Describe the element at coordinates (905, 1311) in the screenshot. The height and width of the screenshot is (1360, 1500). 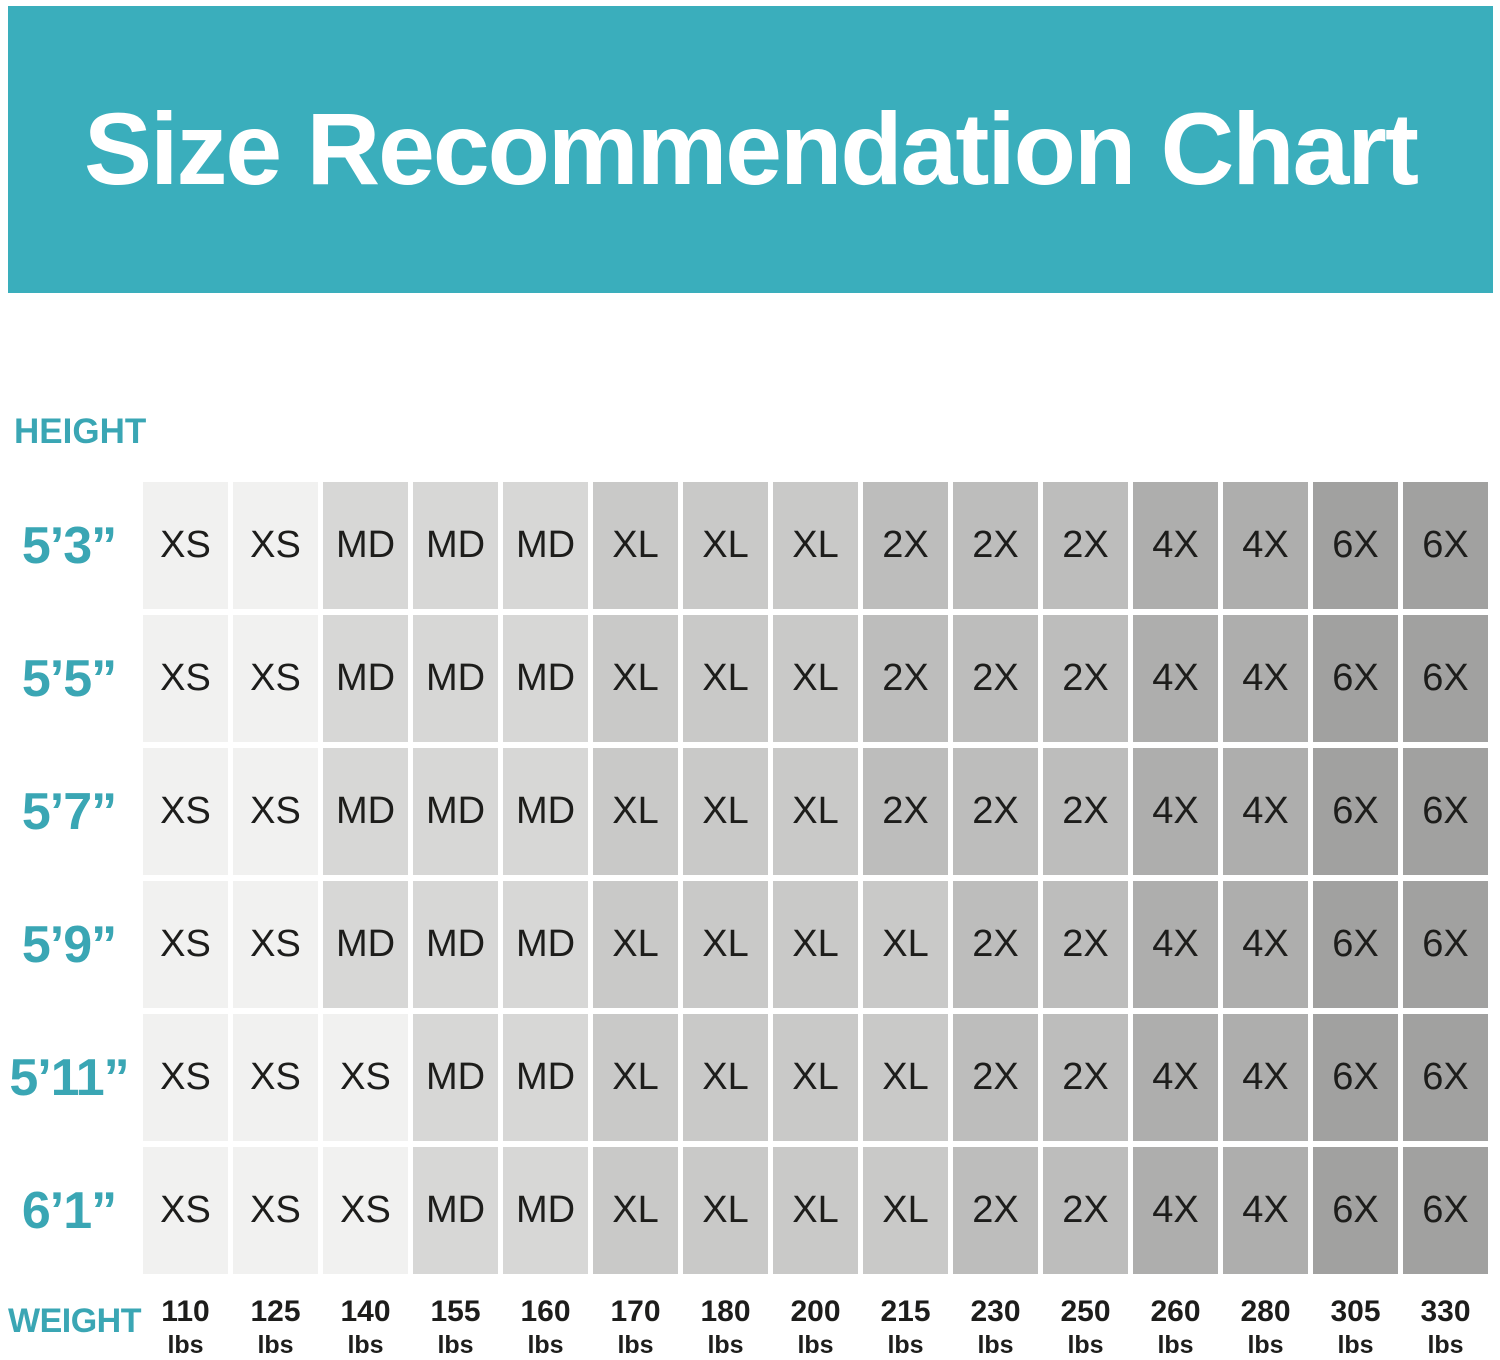
I see `weight-value: 215` at that location.